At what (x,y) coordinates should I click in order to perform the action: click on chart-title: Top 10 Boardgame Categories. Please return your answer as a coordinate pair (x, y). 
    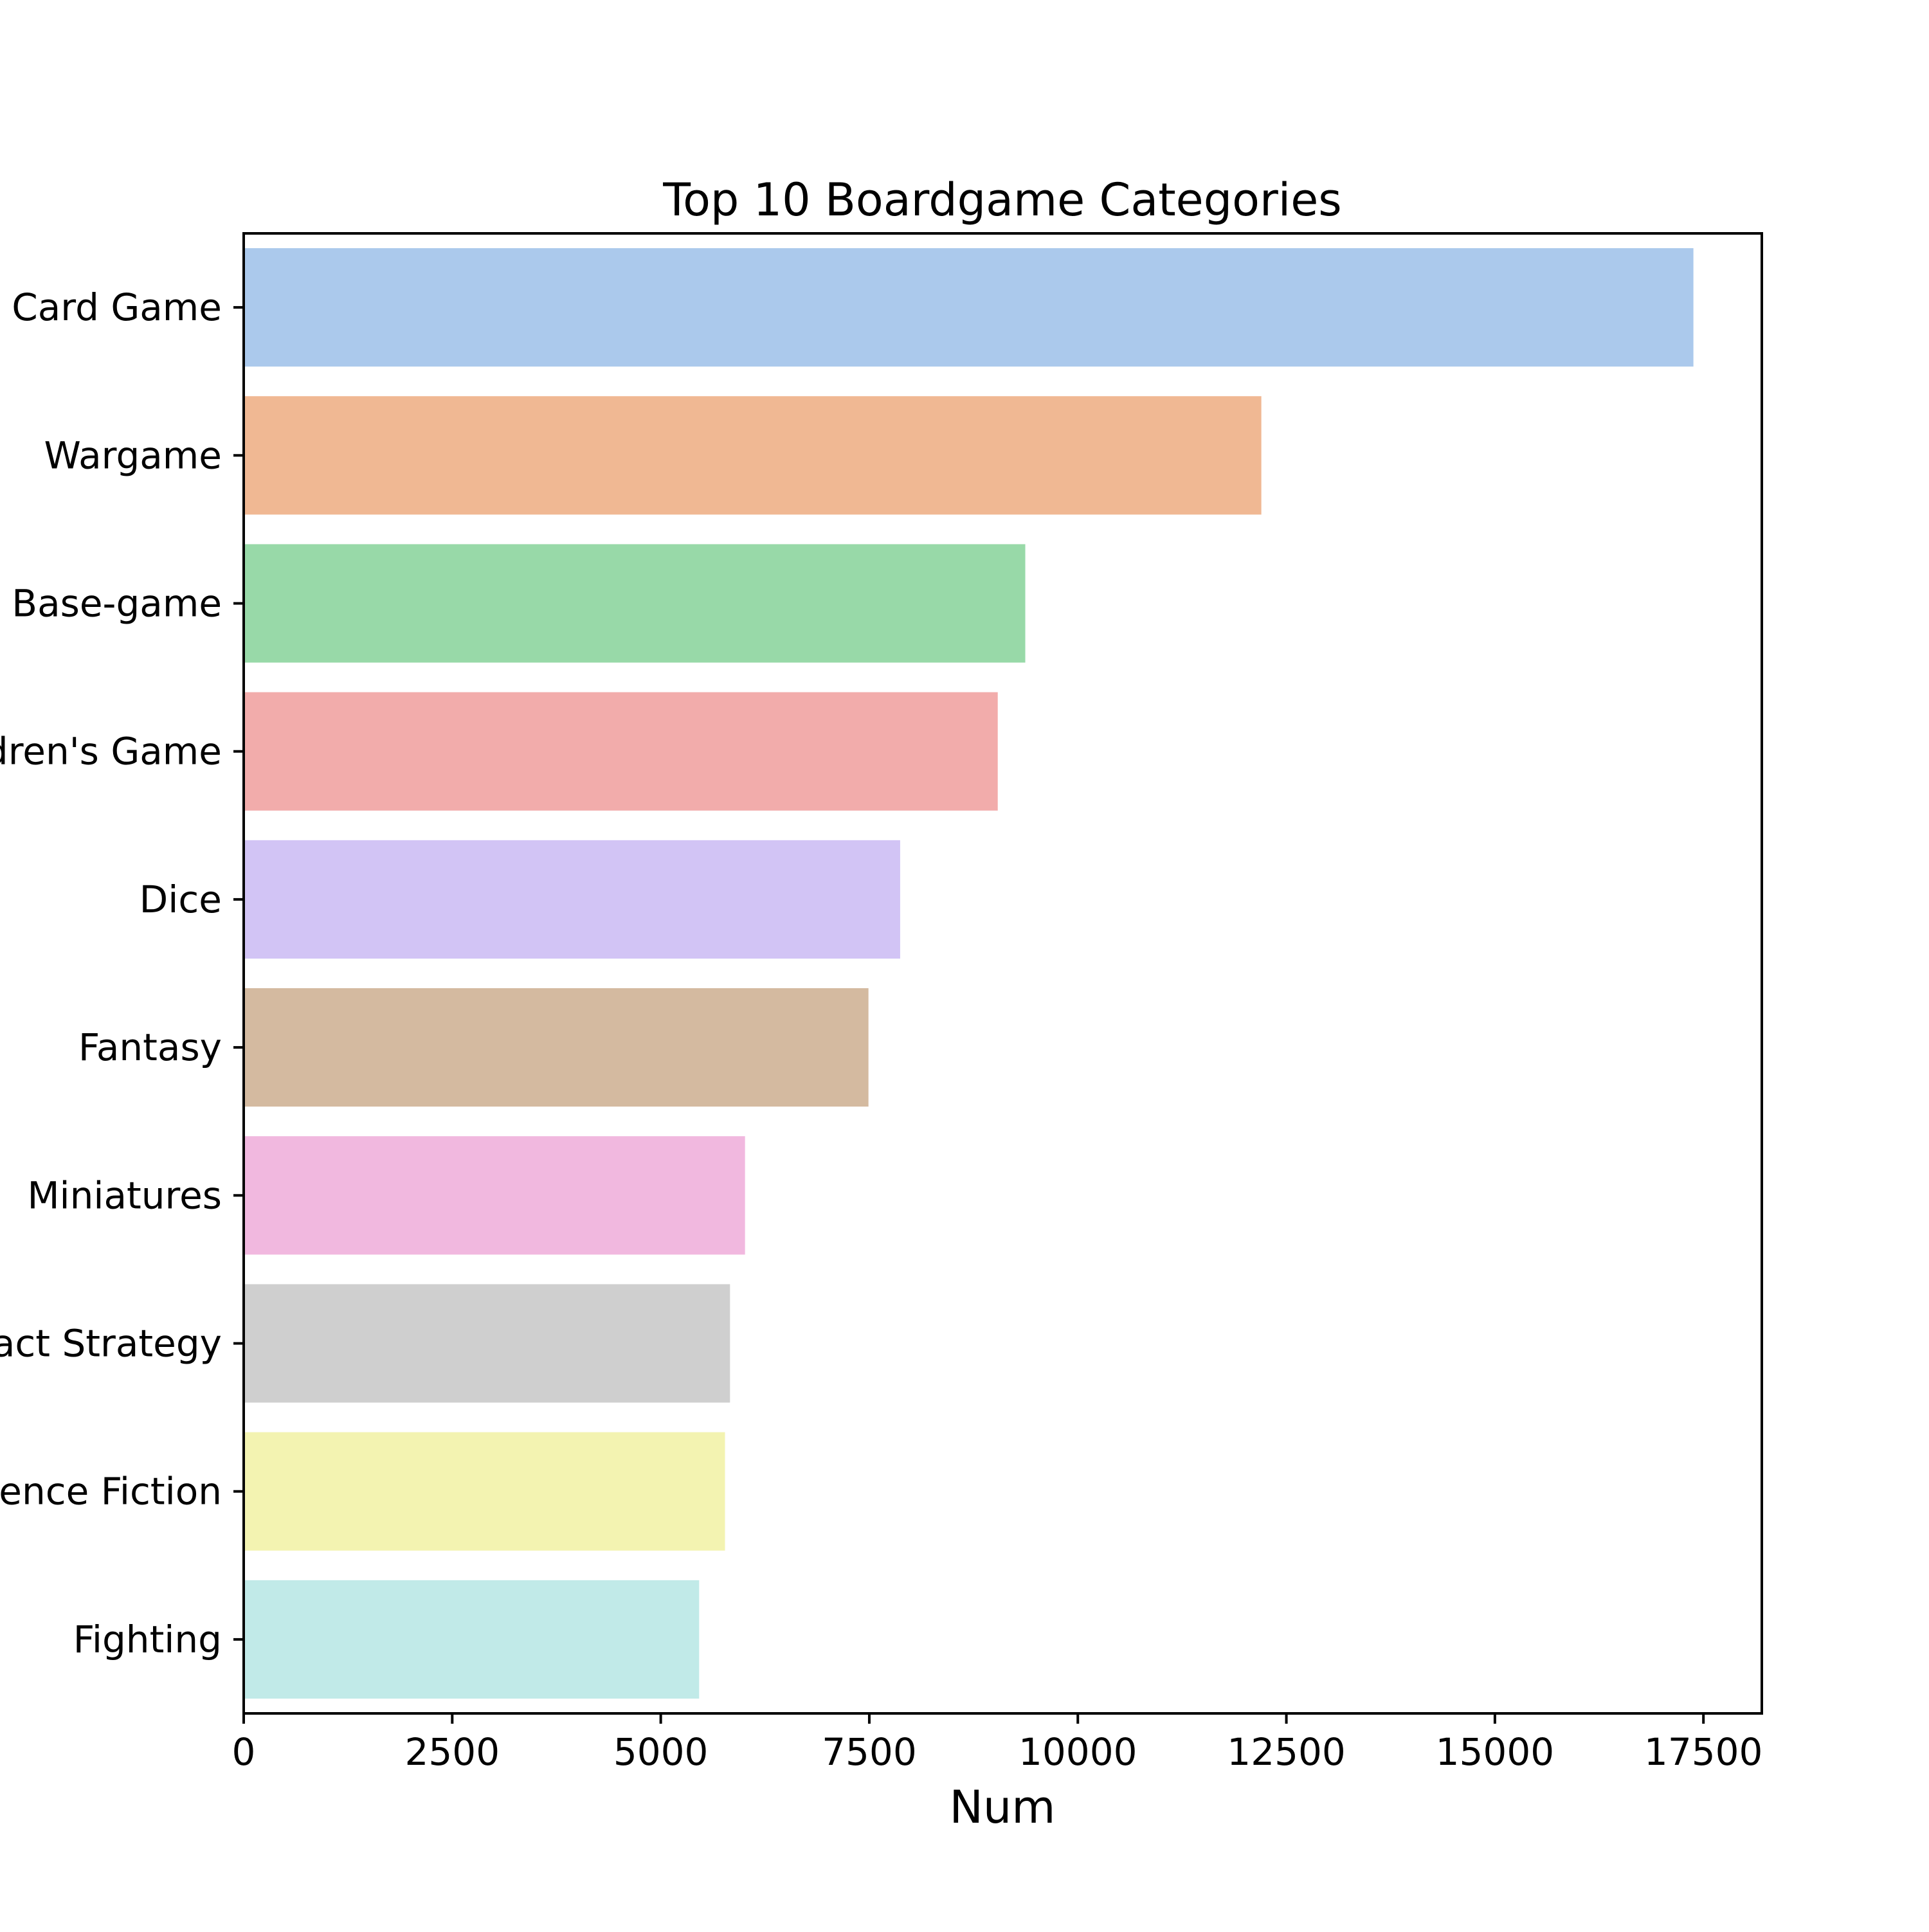
    Looking at the image, I should click on (1002, 200).